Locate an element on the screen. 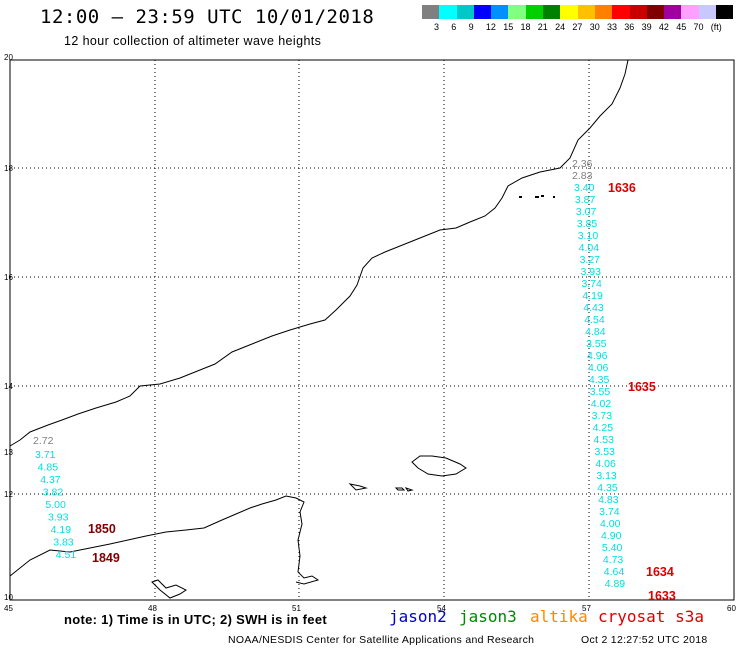  color-scale-label: 6 is located at coordinates (454, 27).